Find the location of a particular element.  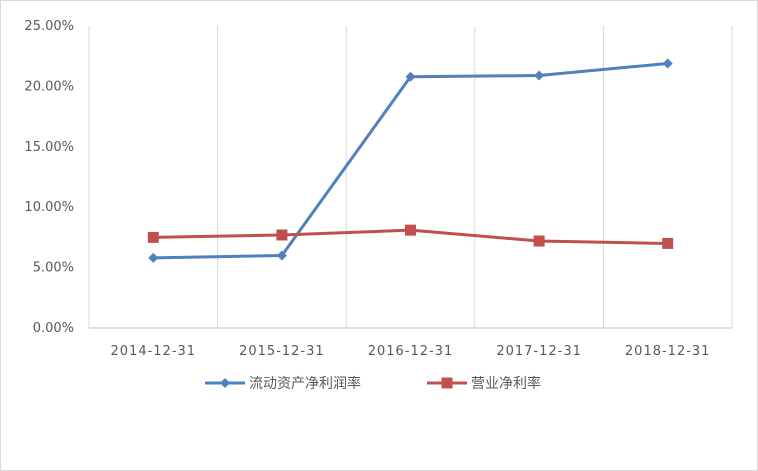

y-tick-label: 15.00% is located at coordinates (49, 147).